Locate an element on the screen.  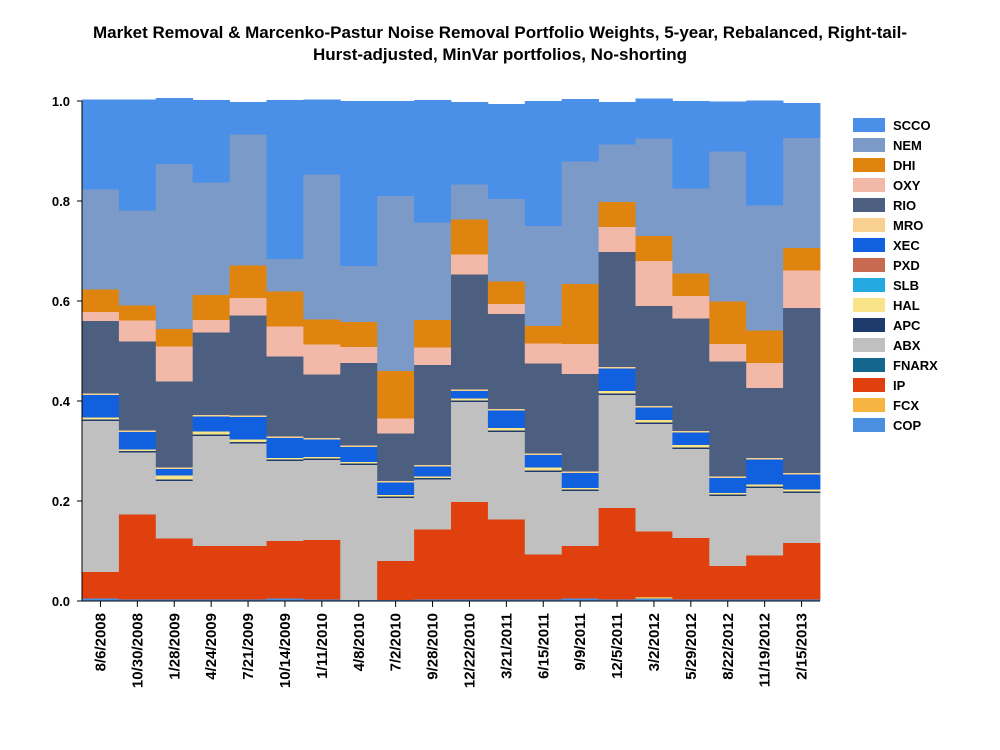
legend-swatch-hal is located at coordinates (869, 305).